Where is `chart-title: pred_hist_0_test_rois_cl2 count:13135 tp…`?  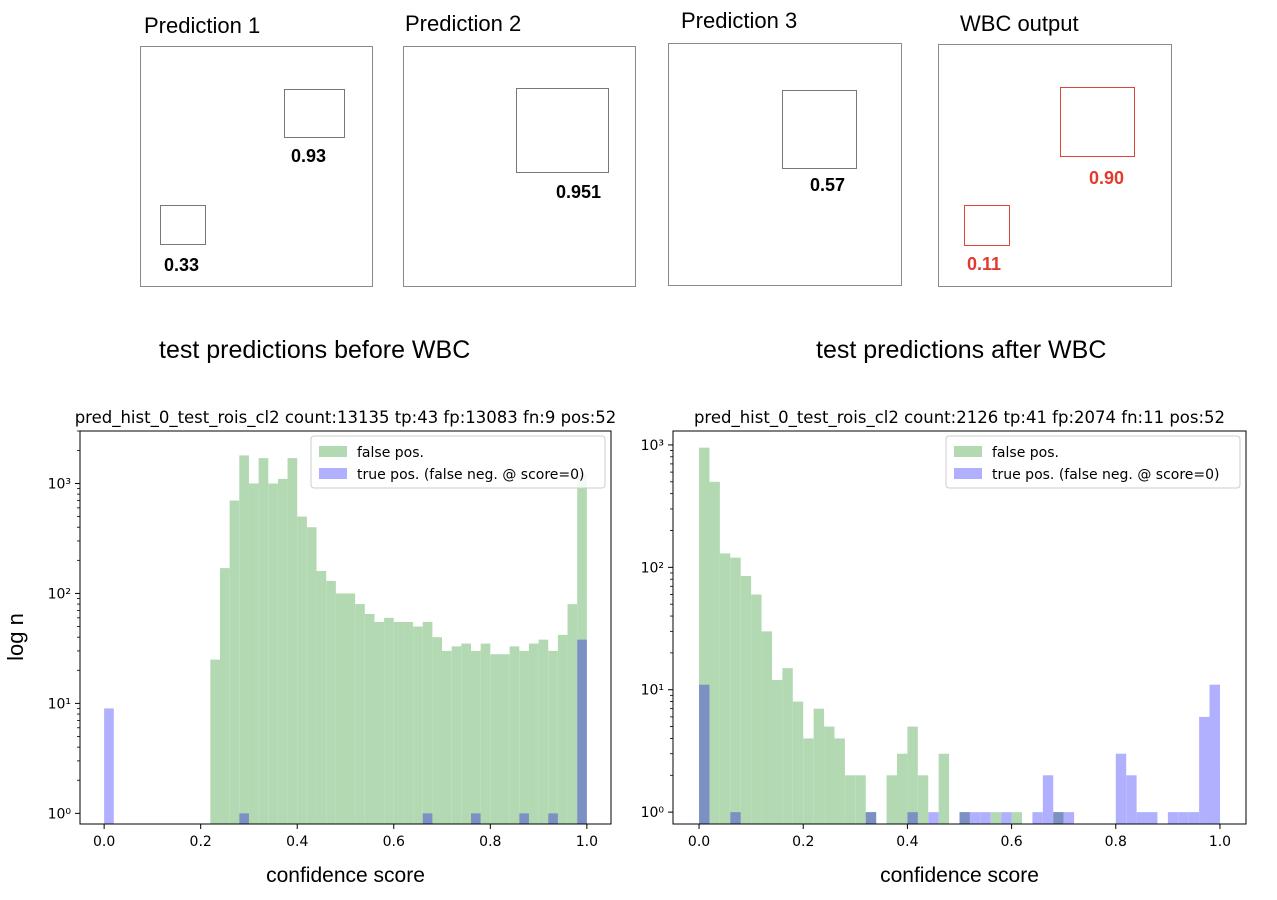
chart-title: pred_hist_0_test_rois_cl2 count:13135 tp… is located at coordinates (346, 418).